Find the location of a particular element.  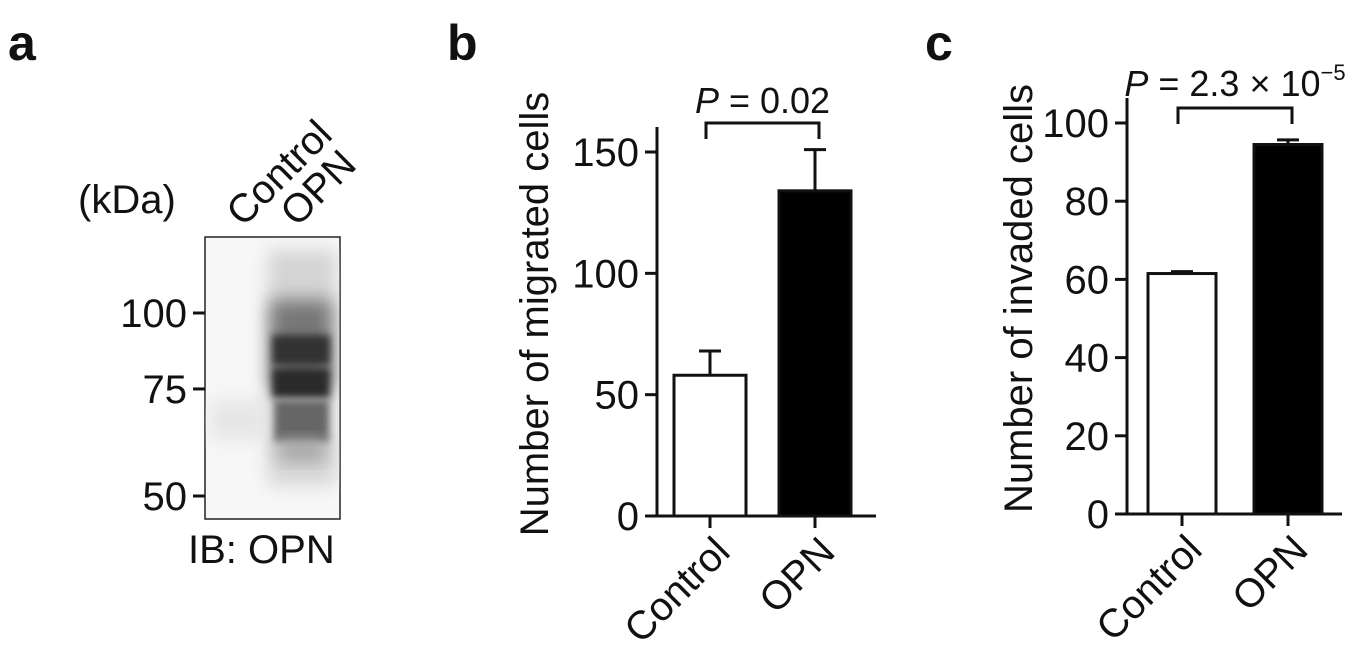

panel-a-letter: a is located at coordinates (22, 43).